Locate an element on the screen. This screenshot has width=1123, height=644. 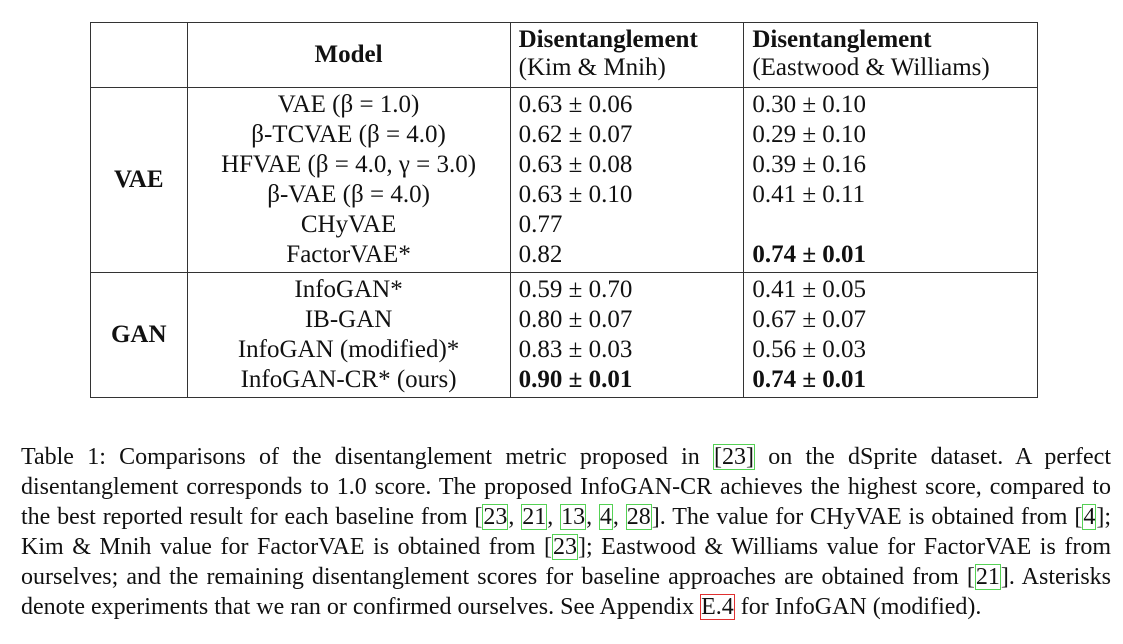
caption-text: for InfoGAN (modified). is located at coordinates (858, 607).